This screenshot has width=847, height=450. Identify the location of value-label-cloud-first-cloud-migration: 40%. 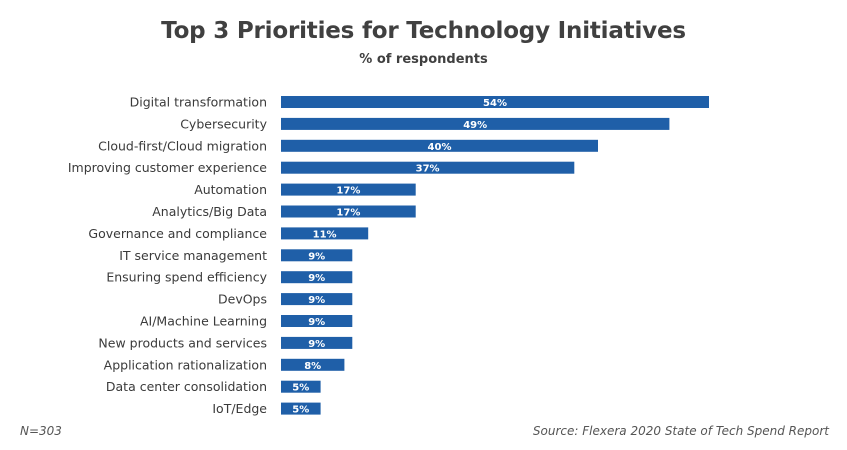
(440, 147).